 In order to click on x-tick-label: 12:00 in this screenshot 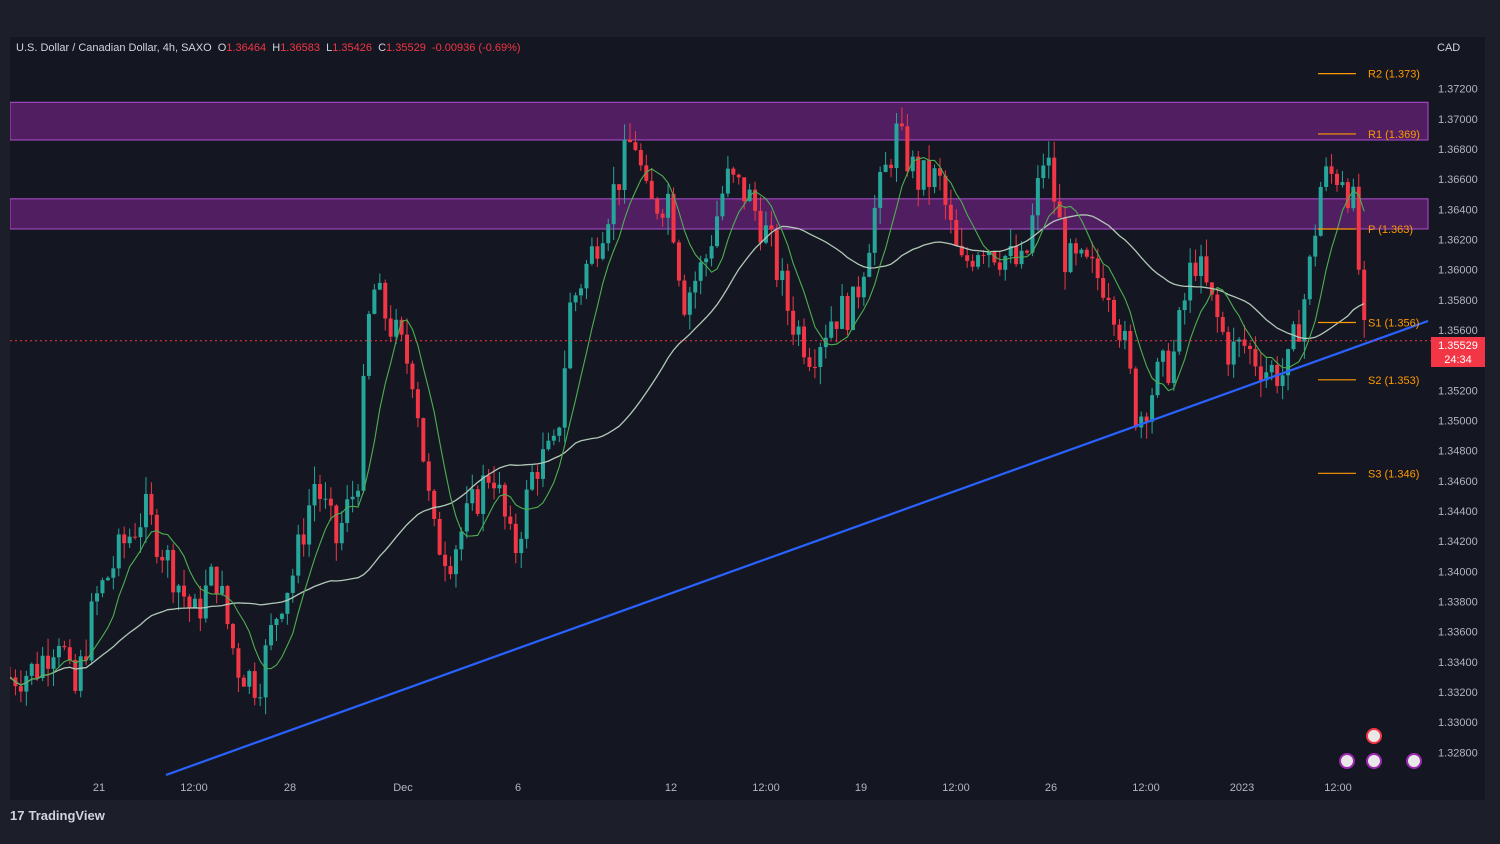, I will do `click(1146, 788)`.